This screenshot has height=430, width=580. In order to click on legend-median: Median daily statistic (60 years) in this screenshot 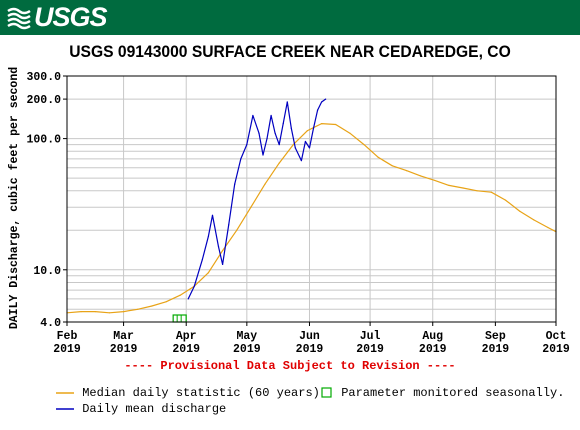, I will do `click(187, 393)`.